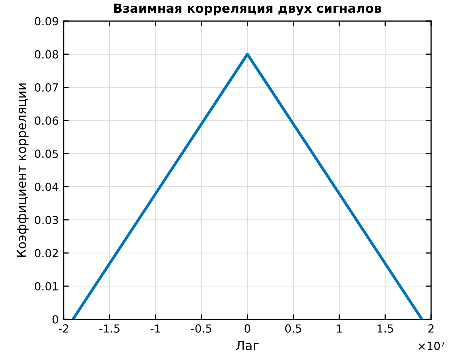  Describe the element at coordinates (247, 345) in the screenshot. I see `x-axis-title: Лаг` at that location.